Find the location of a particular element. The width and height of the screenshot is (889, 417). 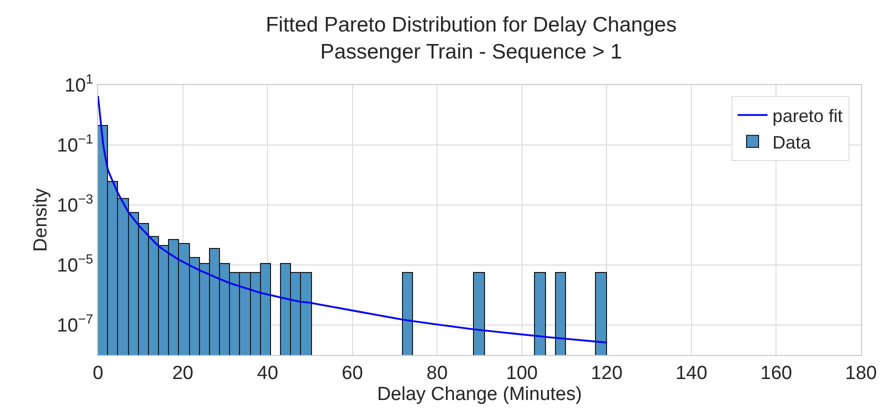

y-tick-label: 10$^{−3}$ is located at coordinates (75, 204).